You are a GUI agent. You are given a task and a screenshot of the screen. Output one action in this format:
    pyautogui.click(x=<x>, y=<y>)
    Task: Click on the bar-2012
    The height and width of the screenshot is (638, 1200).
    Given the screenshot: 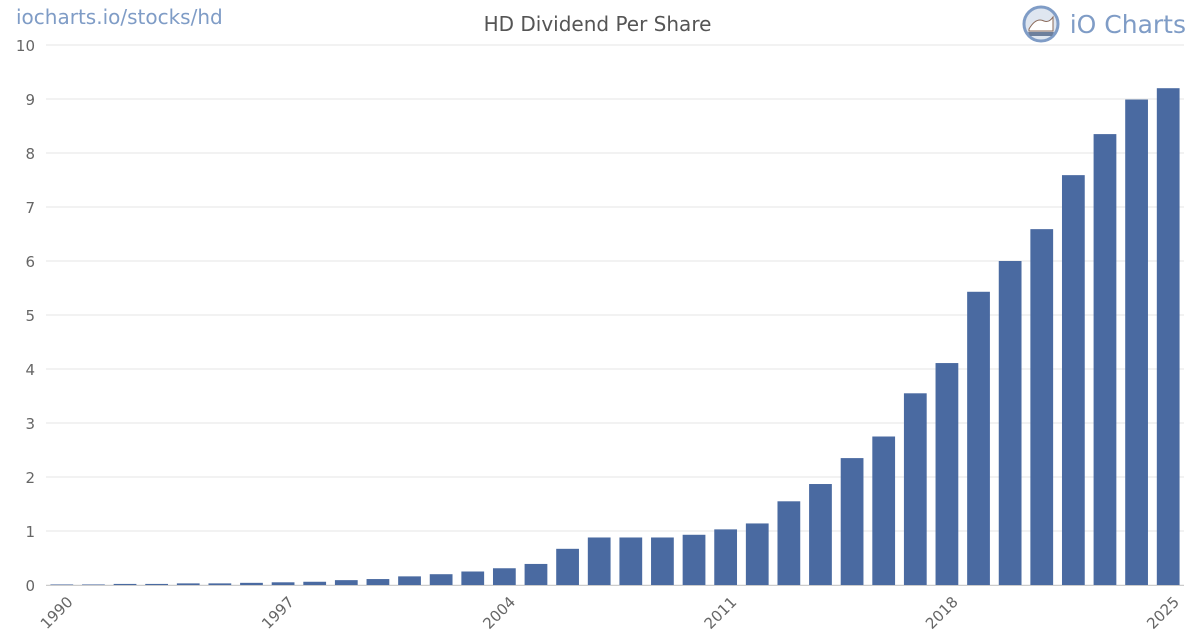 What is the action you would take?
    pyautogui.click(x=757, y=554)
    